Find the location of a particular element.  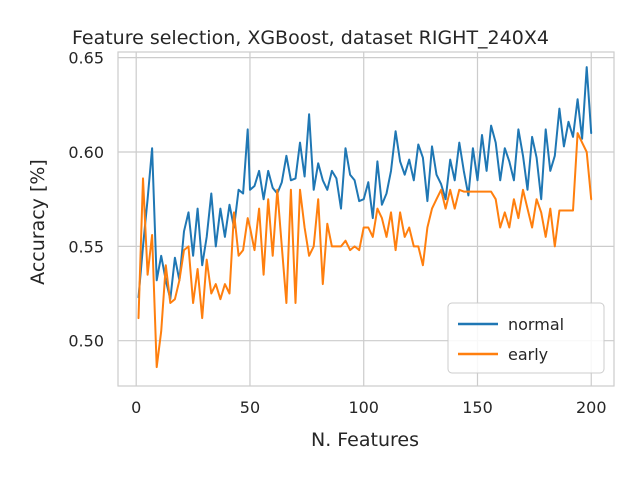

legend: normal early is located at coordinates (526, 338).